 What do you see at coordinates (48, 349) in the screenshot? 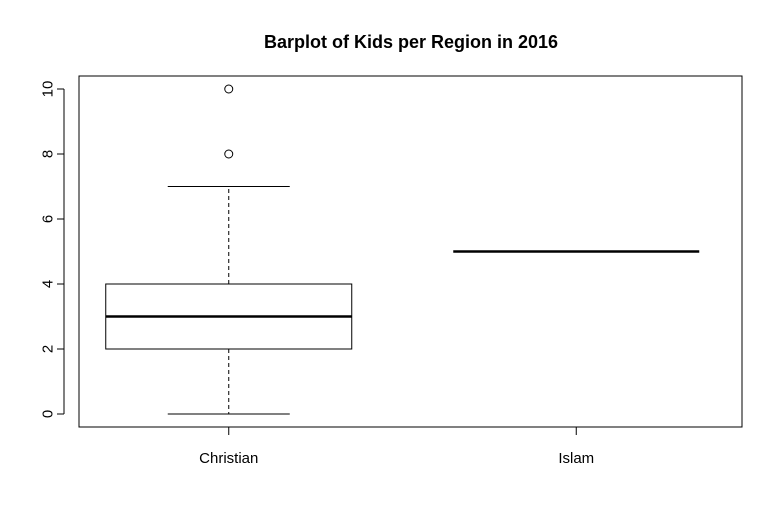
I see `y-tick-label: 2` at bounding box center [48, 349].